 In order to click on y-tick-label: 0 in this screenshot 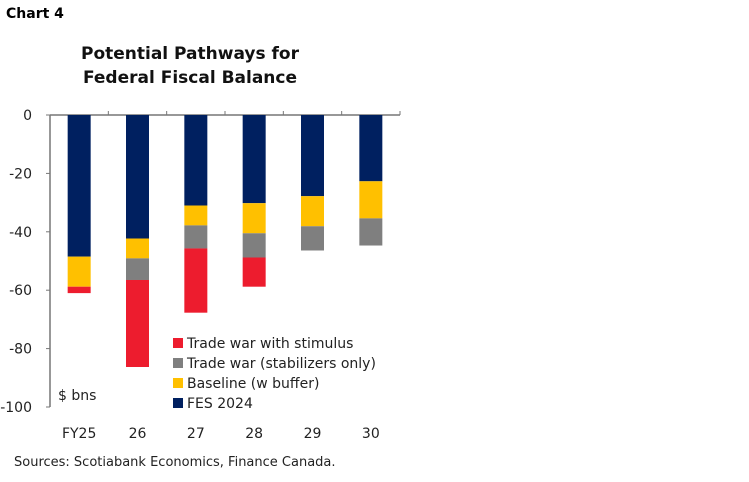, I will do `click(27, 116)`.